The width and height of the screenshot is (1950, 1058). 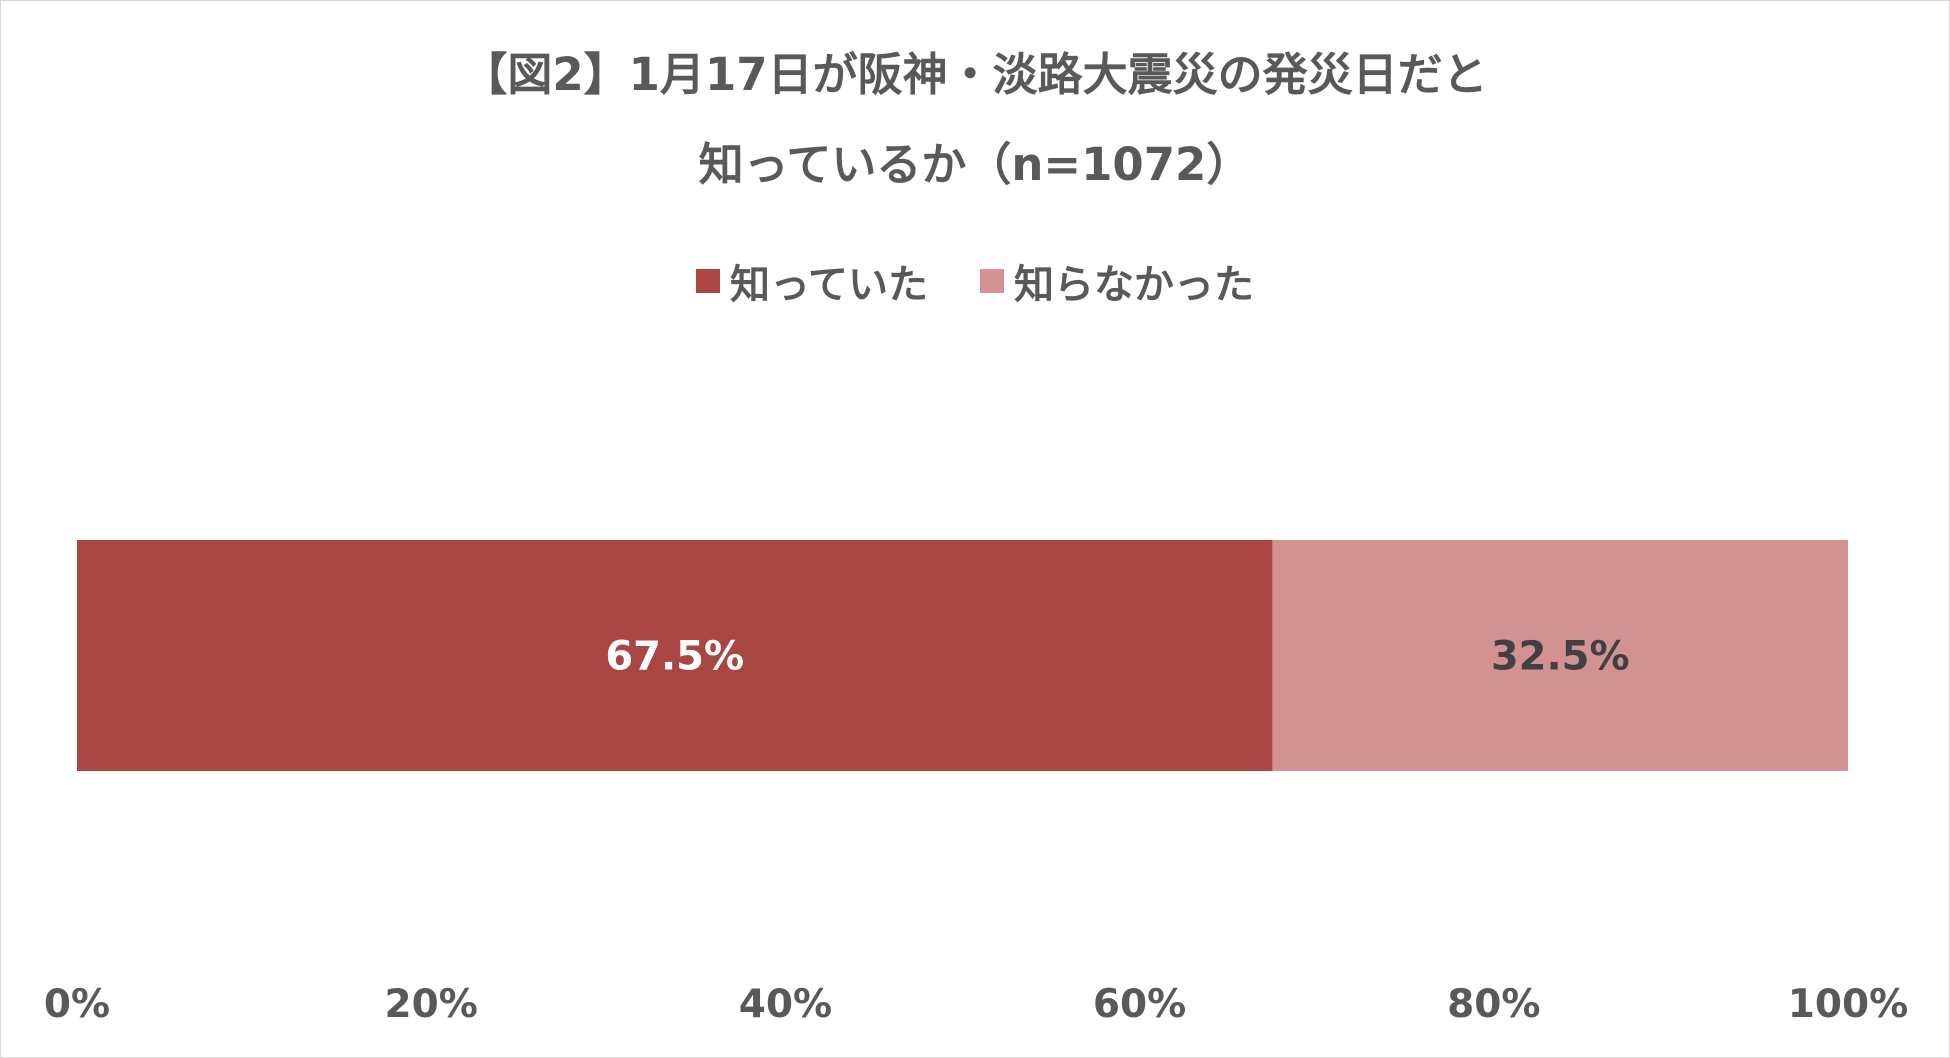 I want to click on legend-label-known: 知っていた, so click(x=829, y=285).